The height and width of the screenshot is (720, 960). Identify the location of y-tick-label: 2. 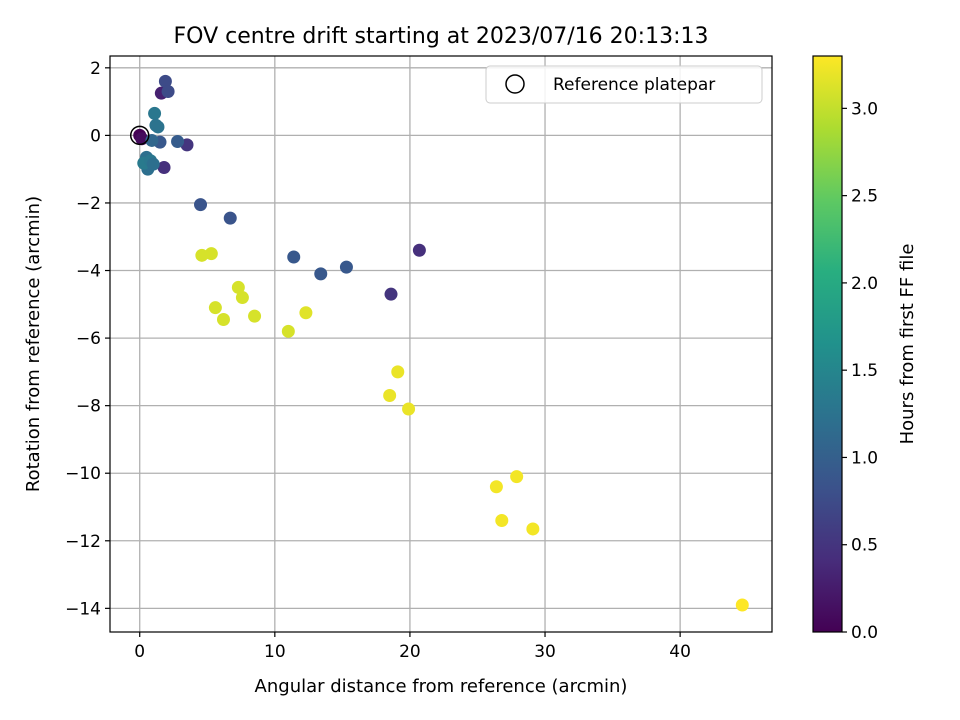
(95, 69).